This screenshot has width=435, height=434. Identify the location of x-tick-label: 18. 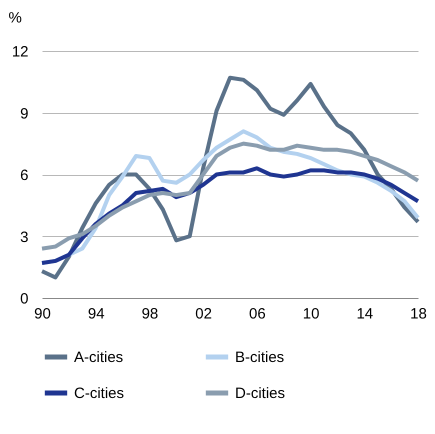
(418, 314).